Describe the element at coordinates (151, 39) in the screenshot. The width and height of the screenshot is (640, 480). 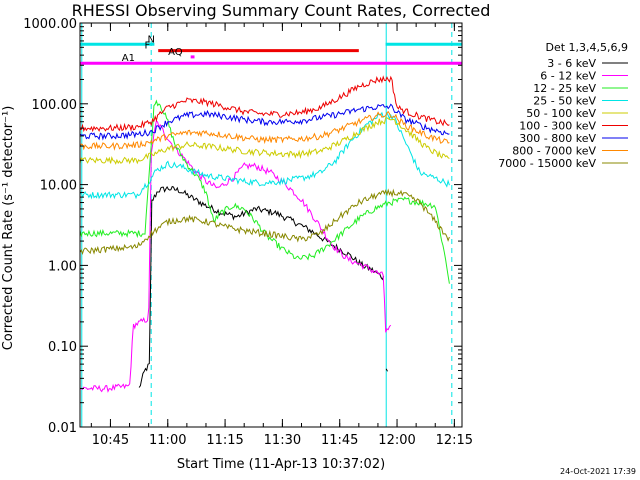
I see `flag-label-n: N` at that location.